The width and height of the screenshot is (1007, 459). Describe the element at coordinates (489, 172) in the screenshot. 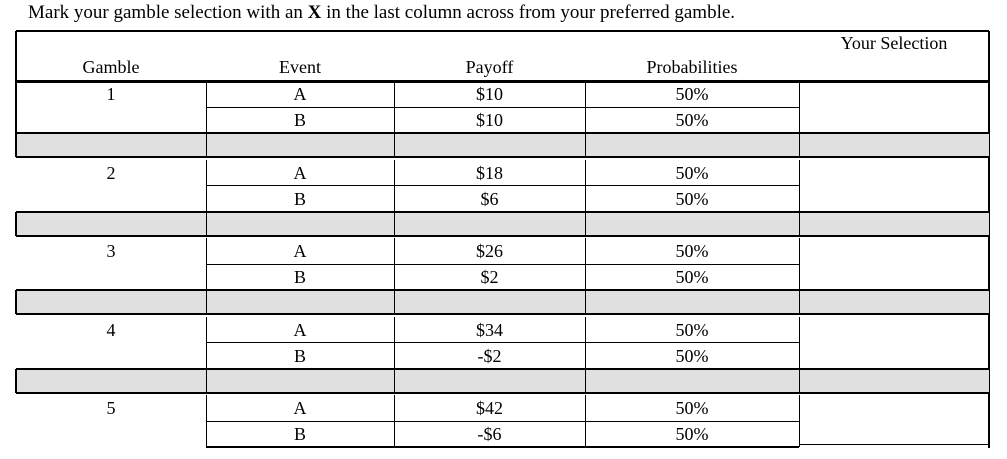

I see `payoff-cell: $18` at that location.